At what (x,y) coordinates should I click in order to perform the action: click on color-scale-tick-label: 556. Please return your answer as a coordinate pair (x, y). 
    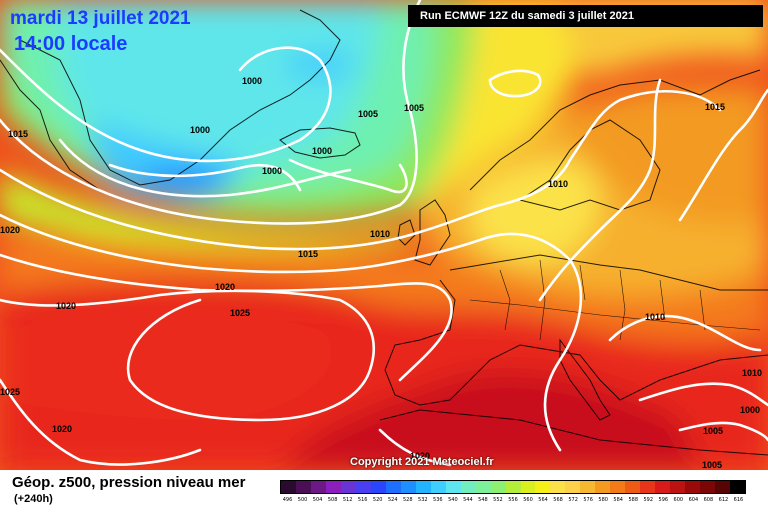
    Looking at the image, I should click on (513, 500).